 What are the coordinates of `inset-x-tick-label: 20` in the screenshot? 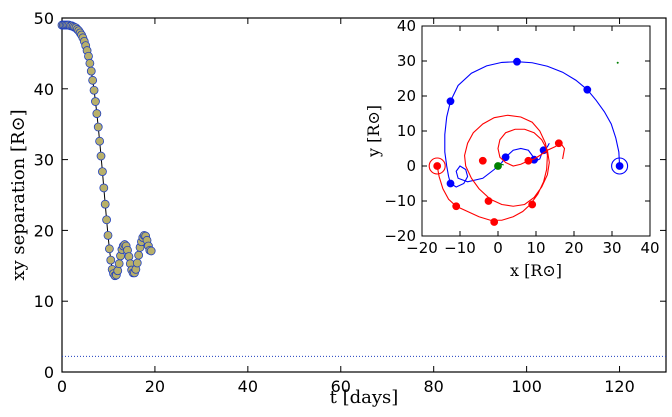 It's located at (573, 248).